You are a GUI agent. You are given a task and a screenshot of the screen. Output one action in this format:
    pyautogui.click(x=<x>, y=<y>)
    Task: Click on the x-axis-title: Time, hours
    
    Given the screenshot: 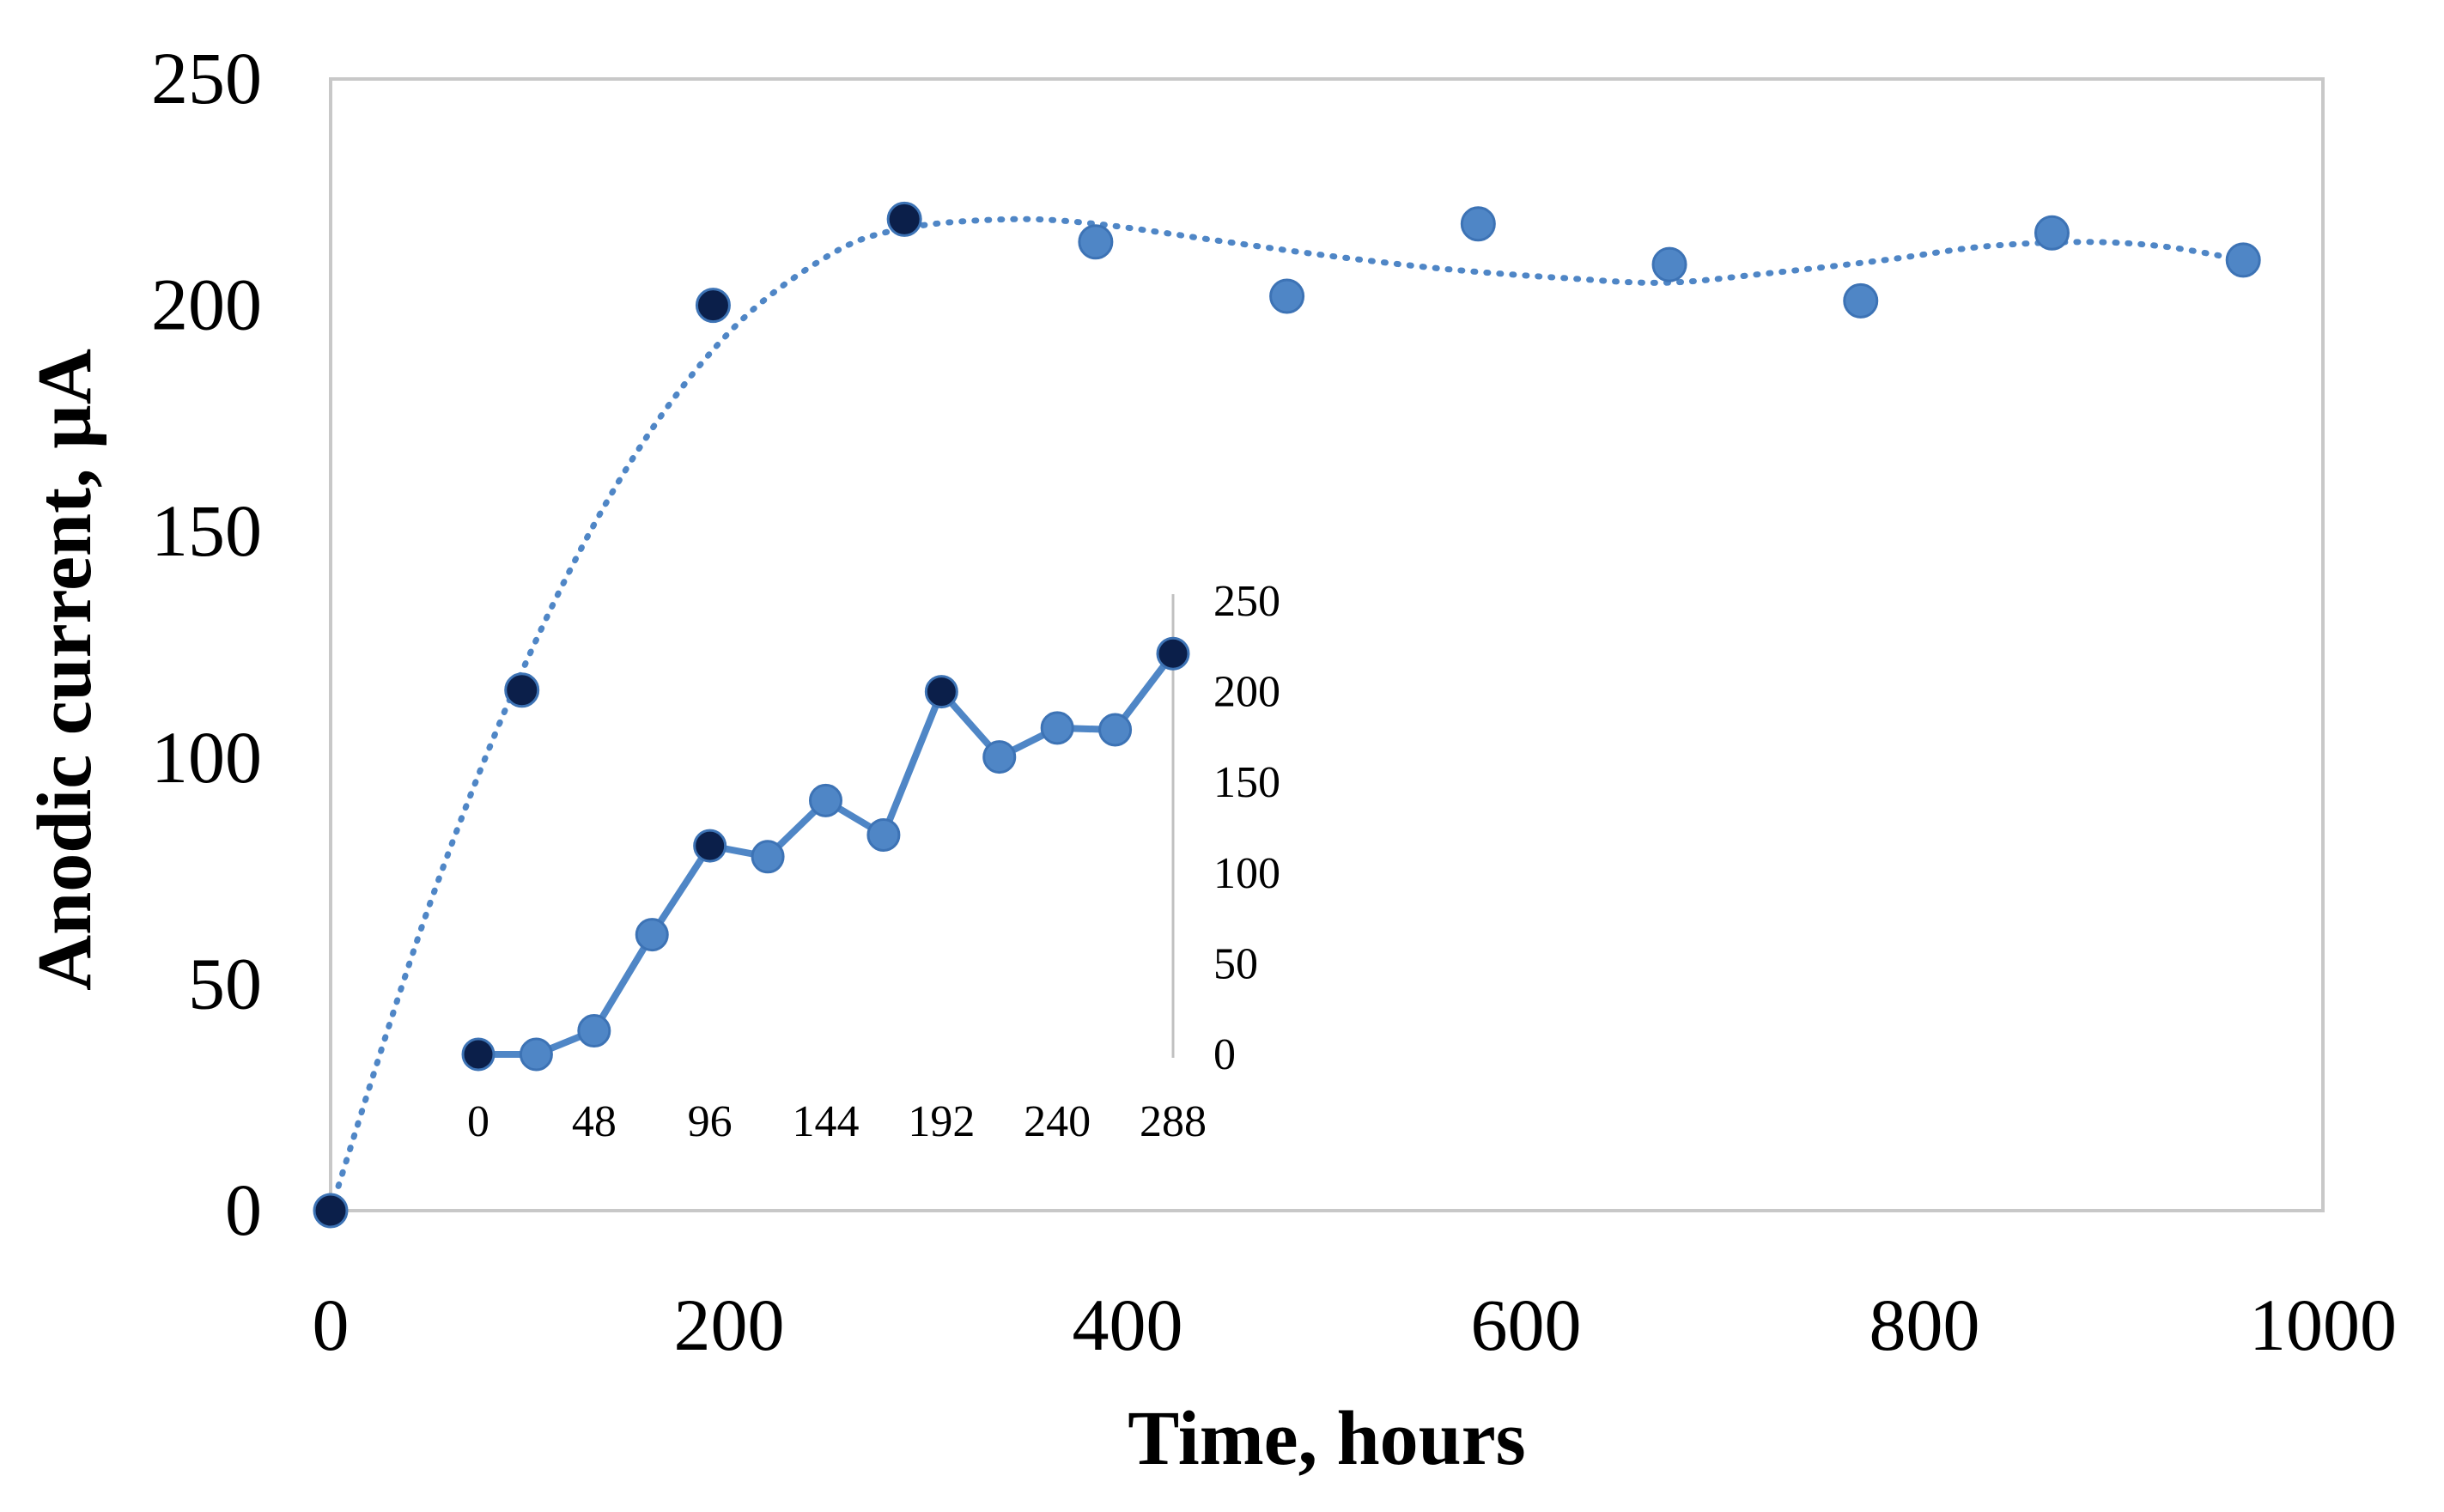 What is the action you would take?
    pyautogui.click(x=1326, y=1439)
    